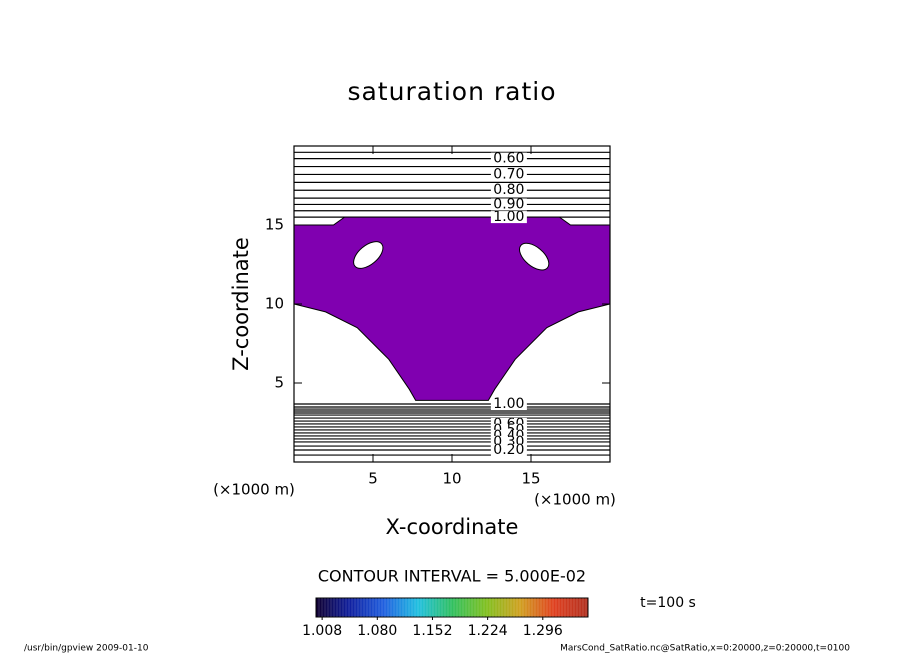 The image size is (904, 654). I want to click on colorbar, so click(452, 607).